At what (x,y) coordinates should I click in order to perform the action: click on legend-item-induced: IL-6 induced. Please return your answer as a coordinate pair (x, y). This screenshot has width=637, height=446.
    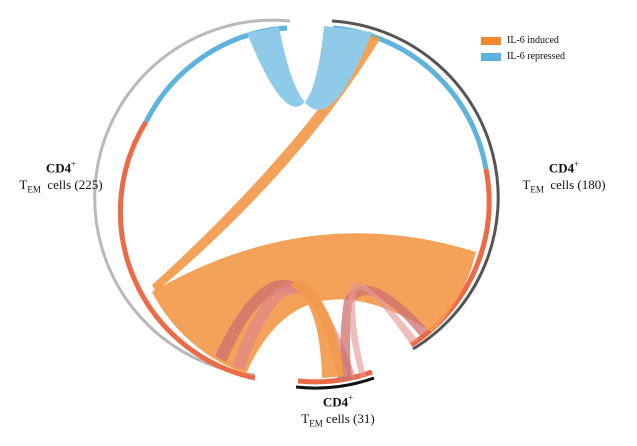
    Looking at the image, I should click on (523, 41).